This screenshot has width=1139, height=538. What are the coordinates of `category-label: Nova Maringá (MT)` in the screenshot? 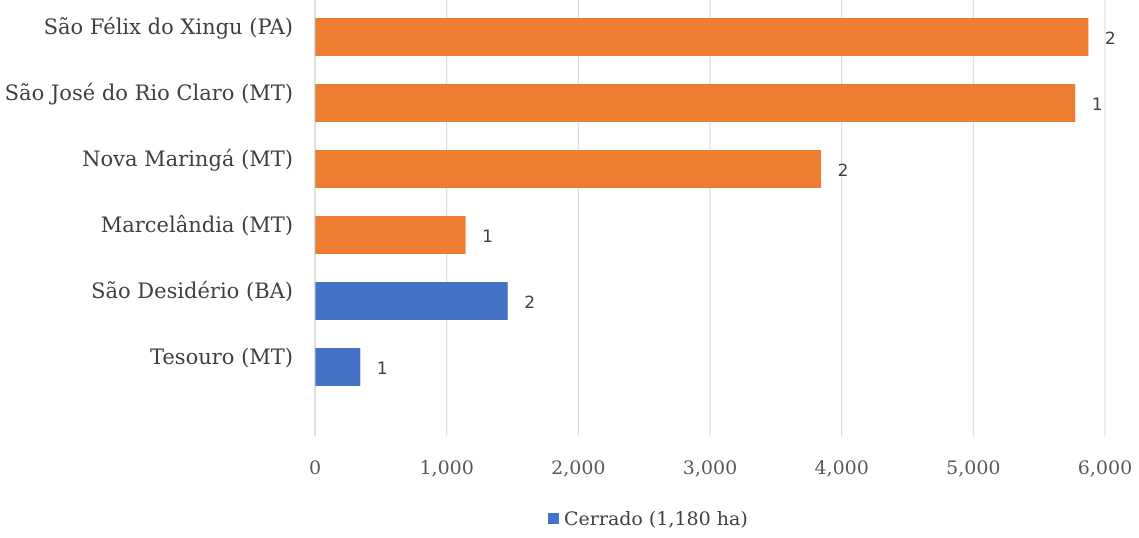 It's located at (187, 159).